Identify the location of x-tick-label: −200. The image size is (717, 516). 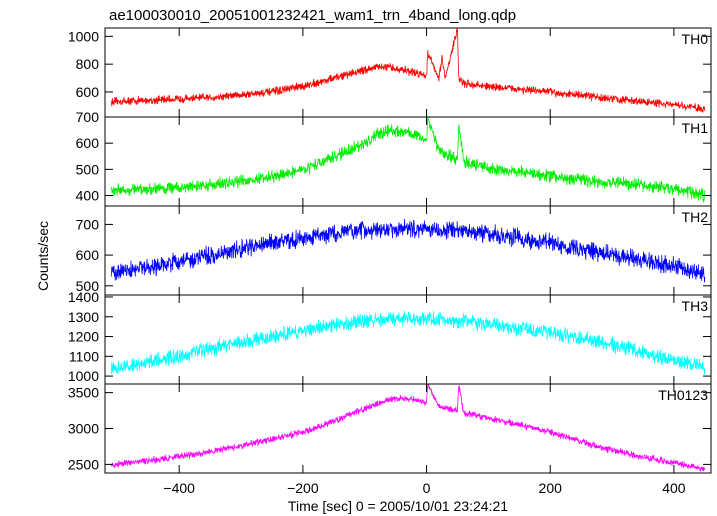
(303, 488).